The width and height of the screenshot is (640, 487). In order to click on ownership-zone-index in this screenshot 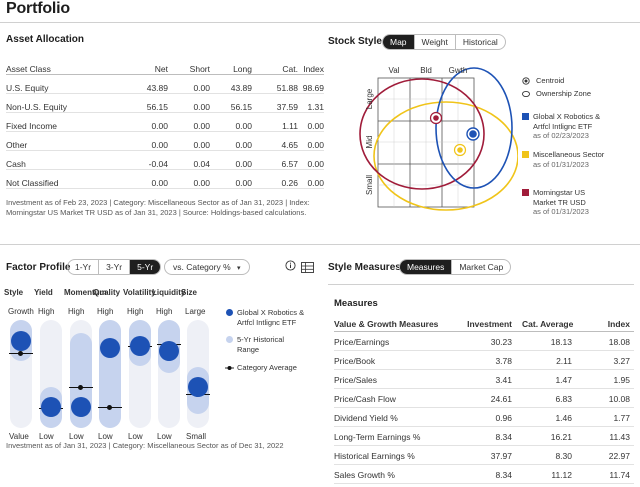, I will do `click(422, 134)`.